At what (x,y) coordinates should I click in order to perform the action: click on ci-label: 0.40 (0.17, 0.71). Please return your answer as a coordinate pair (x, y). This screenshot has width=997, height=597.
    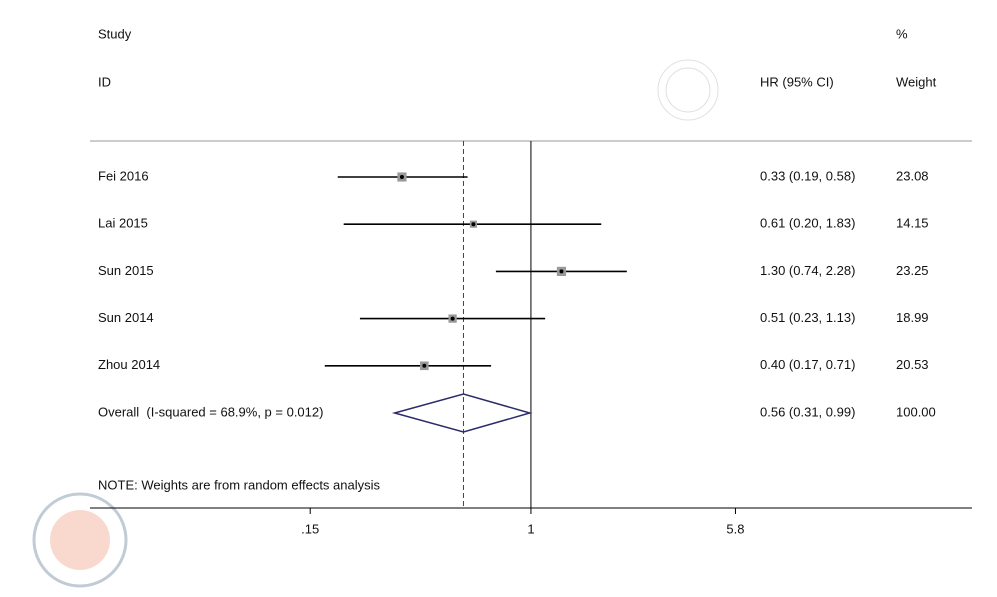
    Looking at the image, I should click on (807, 364).